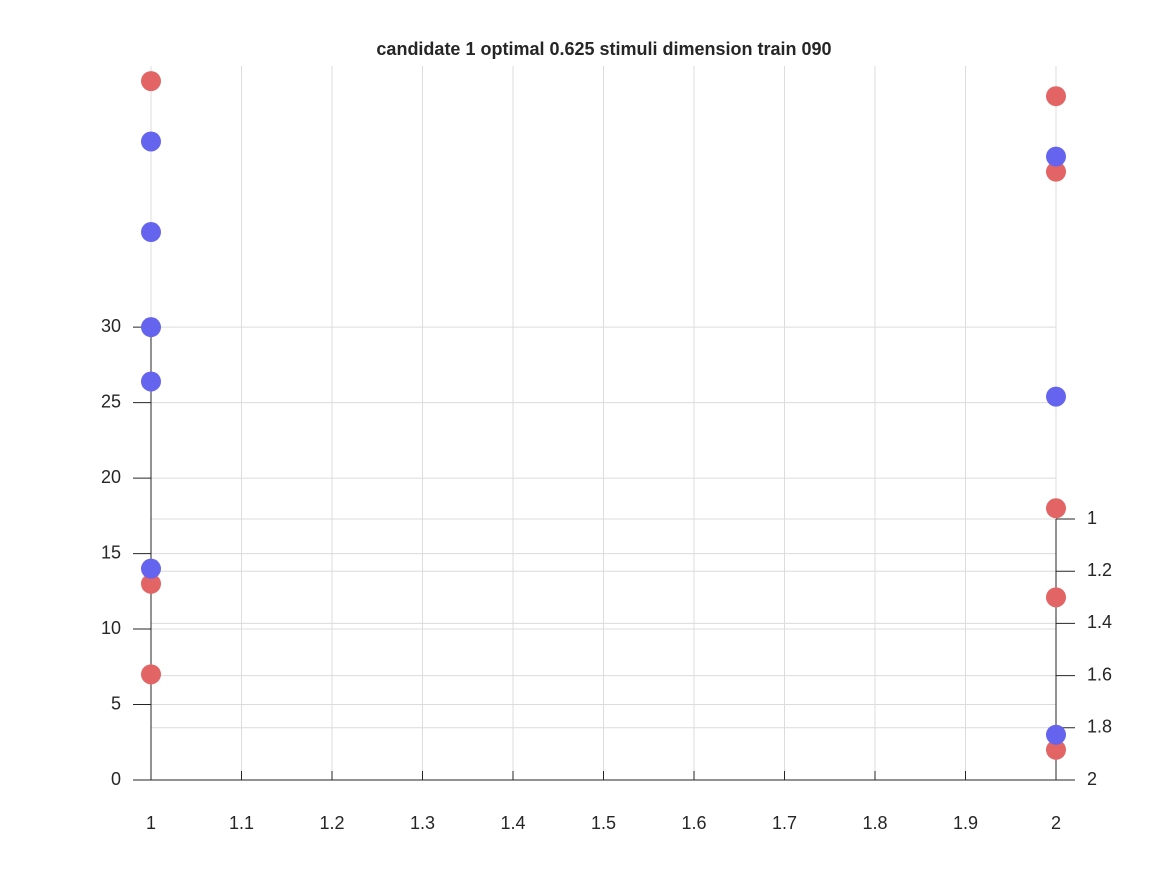 The width and height of the screenshot is (1167, 875). Describe the element at coordinates (874, 823) in the screenshot. I see `x-tick-label: 1.8` at that location.